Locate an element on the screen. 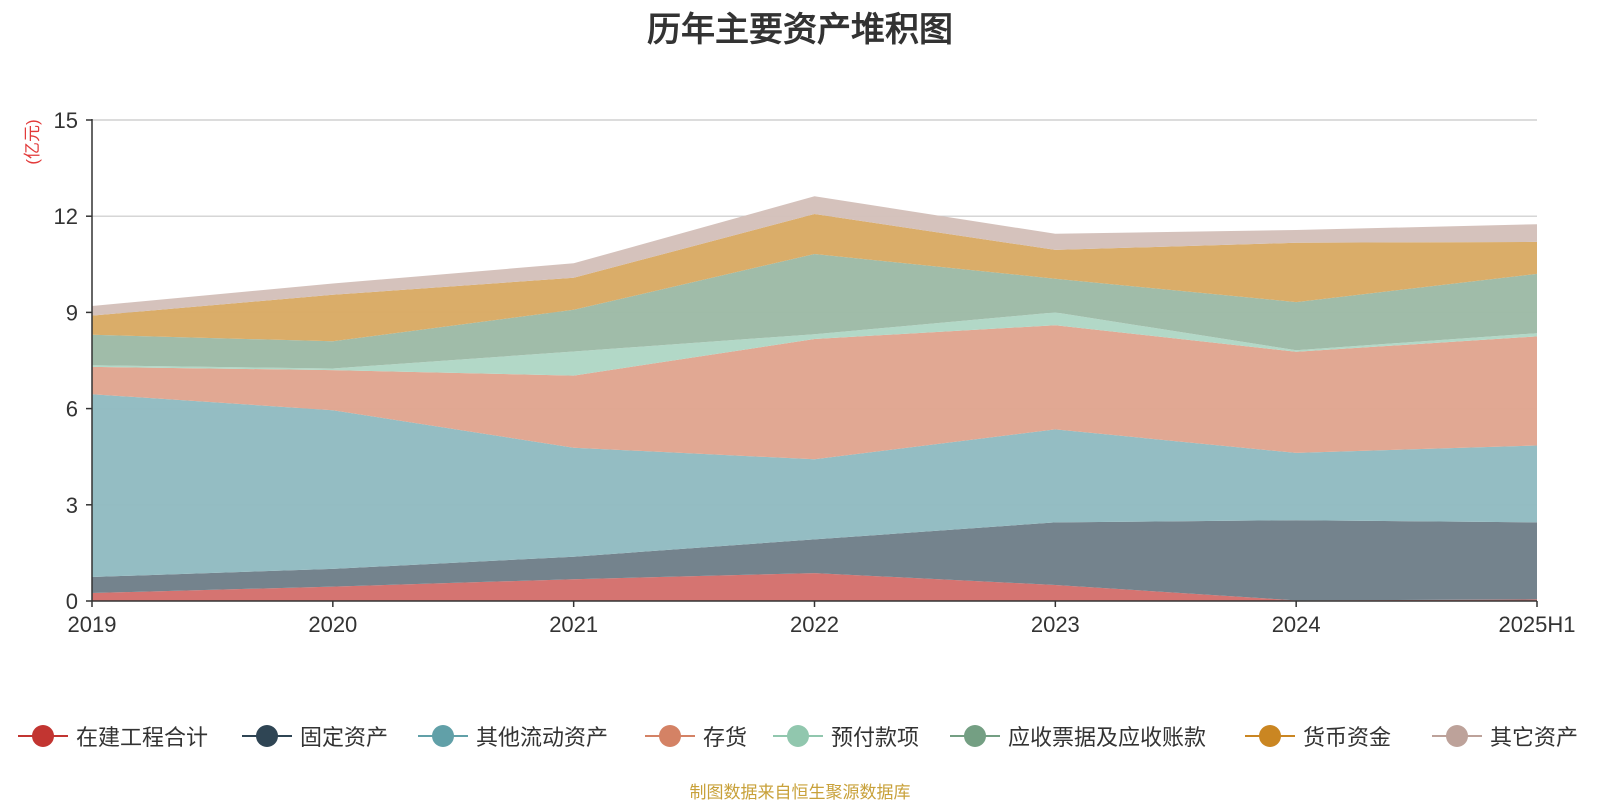 The image size is (1600, 803). legend-item: 固定资产 is located at coordinates (315, 736).